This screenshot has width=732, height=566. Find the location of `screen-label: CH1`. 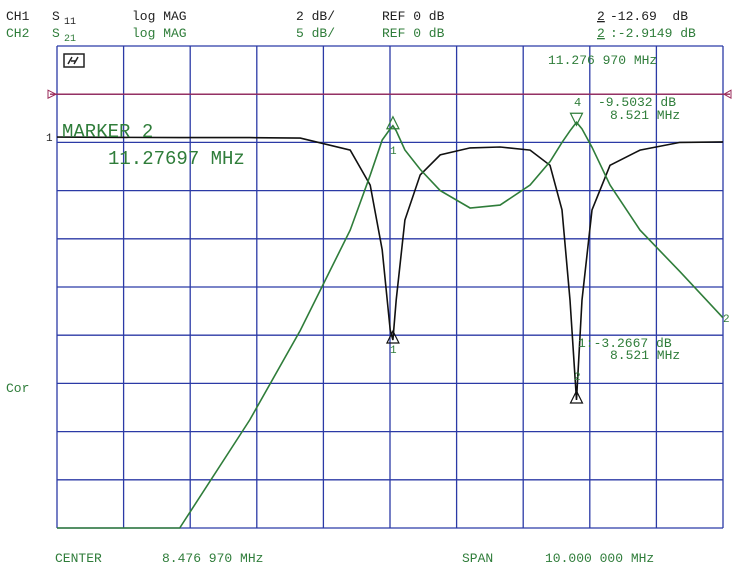

screen-label: CH1 is located at coordinates (18, 16).